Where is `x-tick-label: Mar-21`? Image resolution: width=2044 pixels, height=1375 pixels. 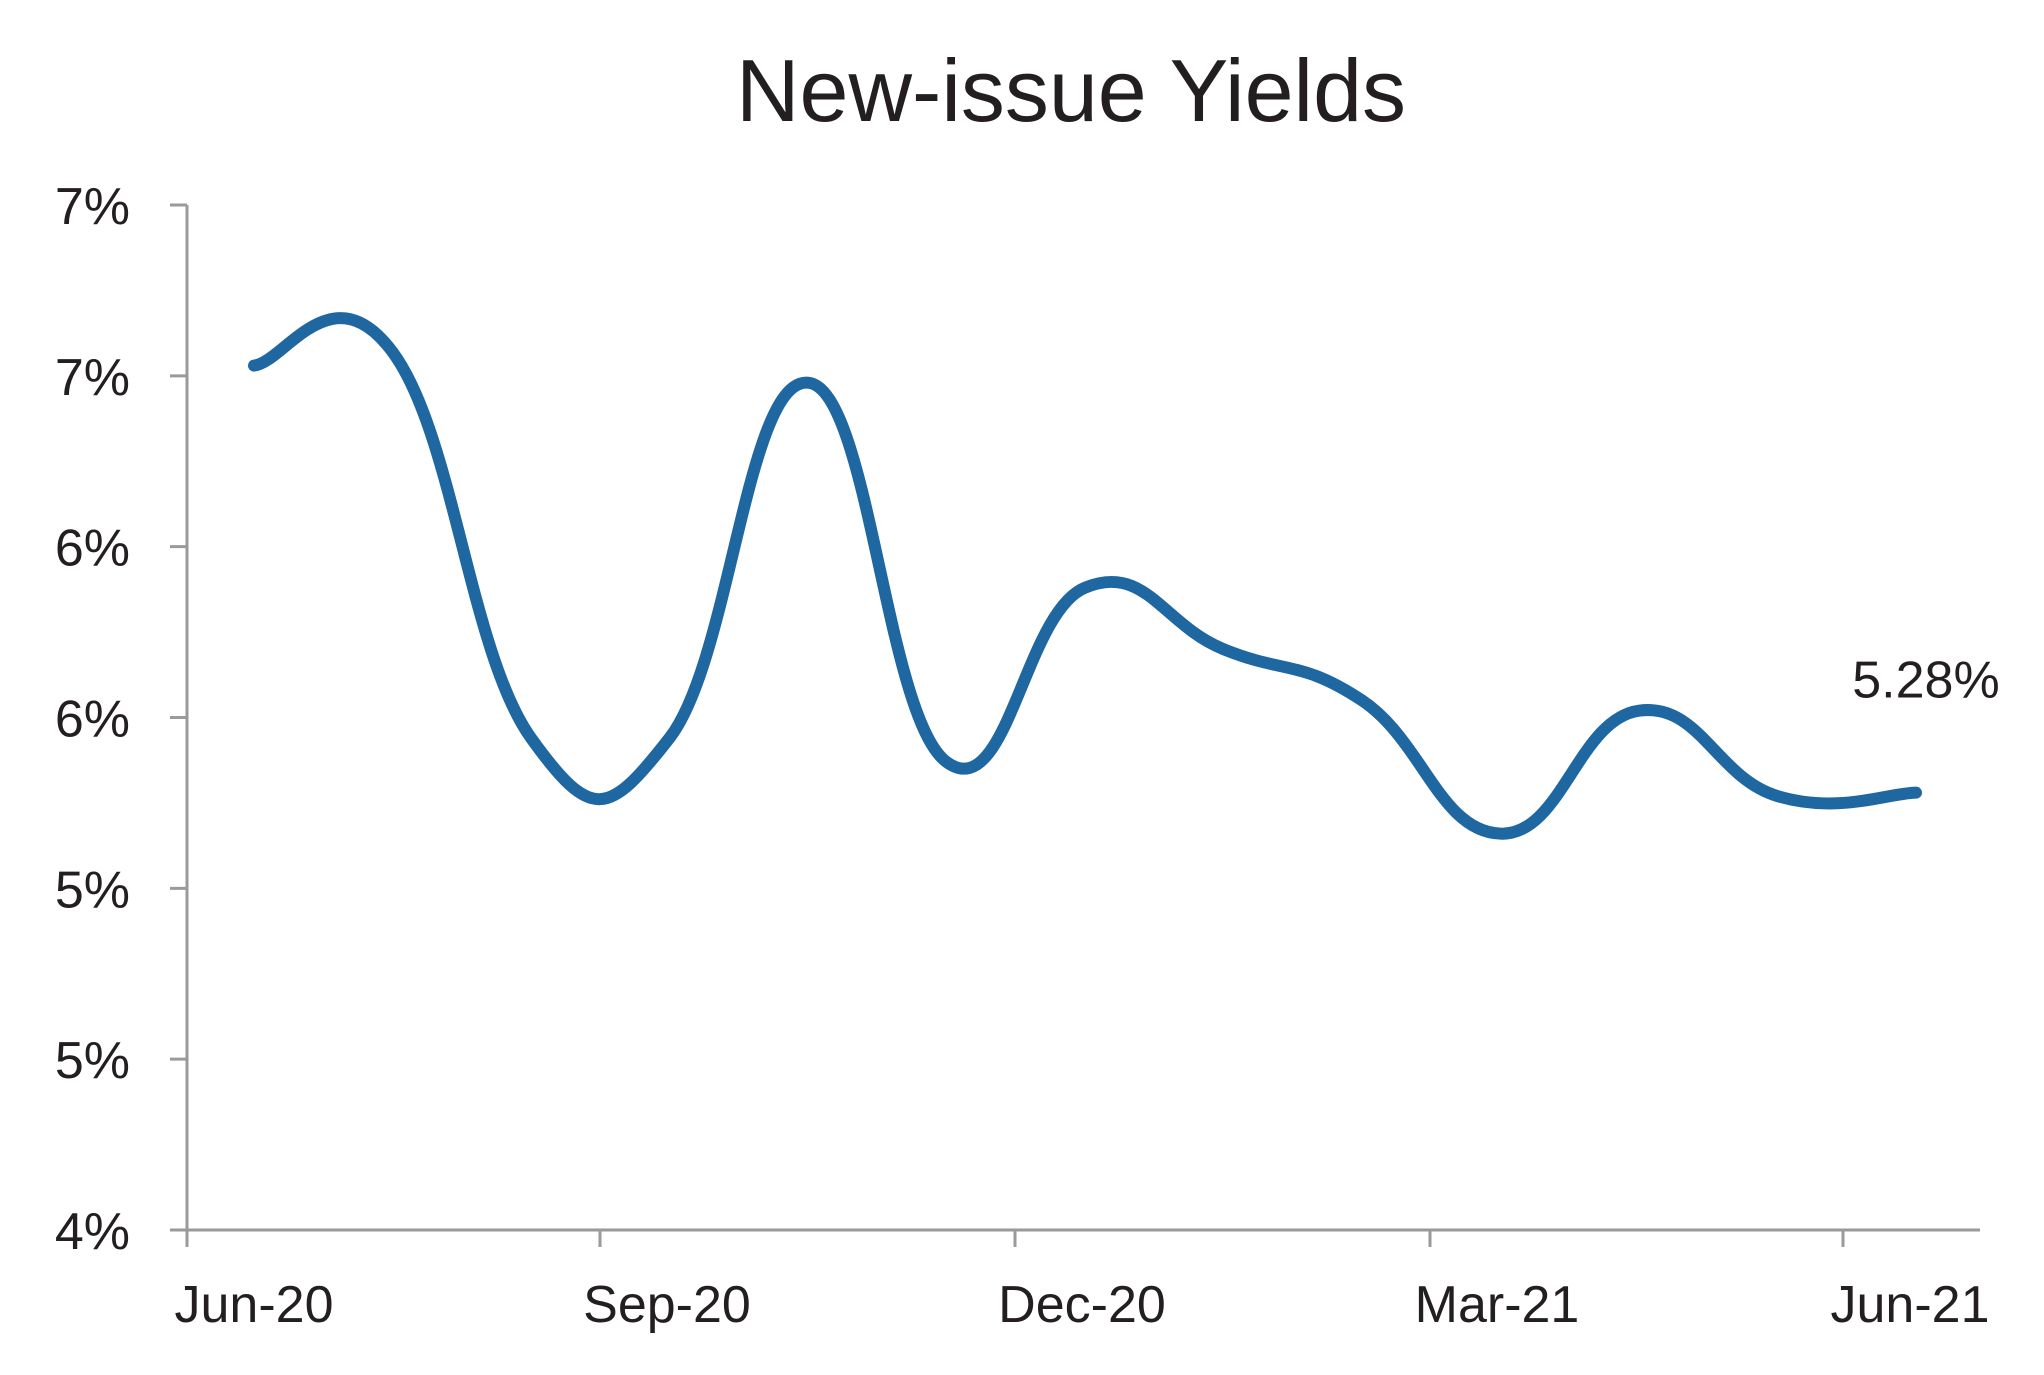 x-tick-label: Mar-21 is located at coordinates (1497, 1305).